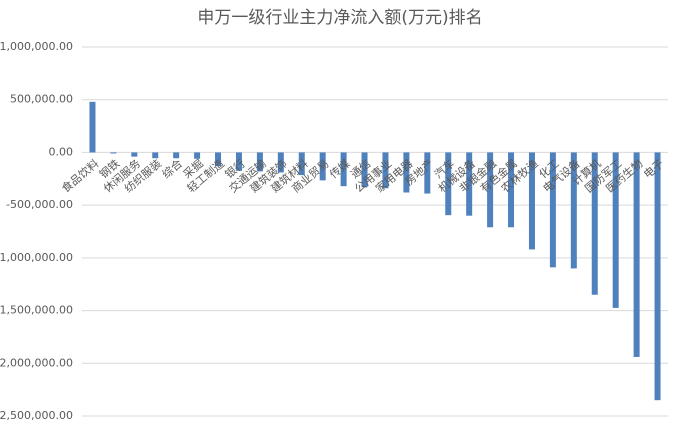  What do you see at coordinates (339, 18) in the screenshot?
I see `chart-title: 申万一级行业主力净流入额(万元)排名` at bounding box center [339, 18].